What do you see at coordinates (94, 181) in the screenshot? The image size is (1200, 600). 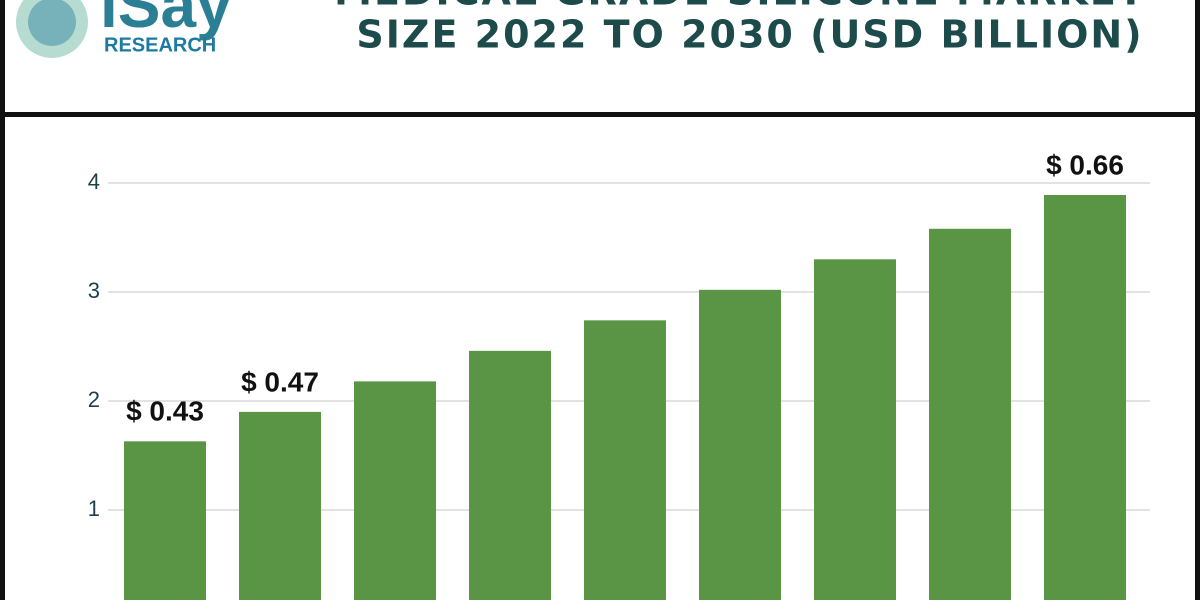 I see `y-tick-label: 4` at bounding box center [94, 181].